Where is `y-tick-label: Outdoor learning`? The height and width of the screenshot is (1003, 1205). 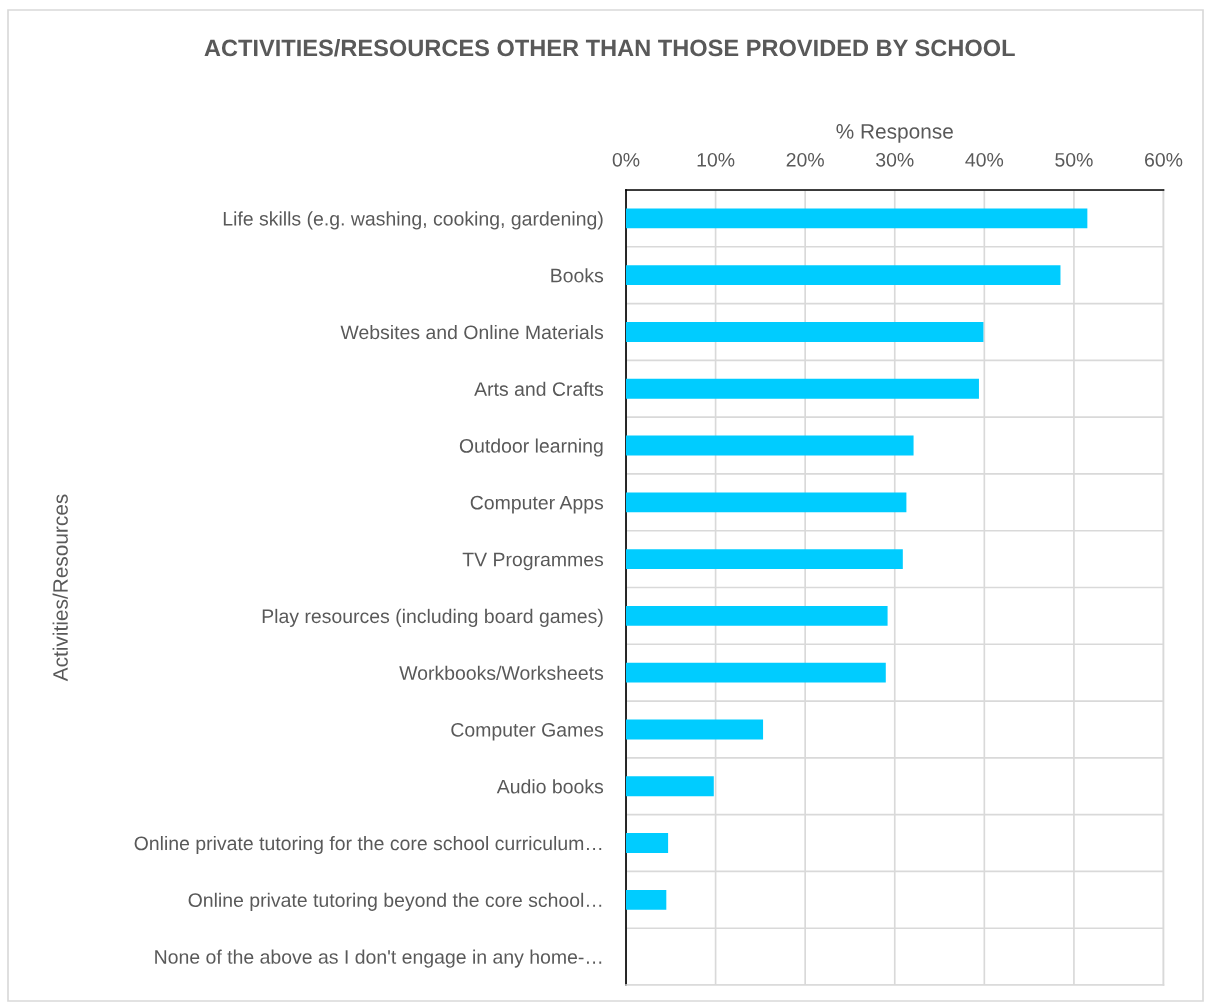 y-tick-label: Outdoor learning is located at coordinates (531, 447).